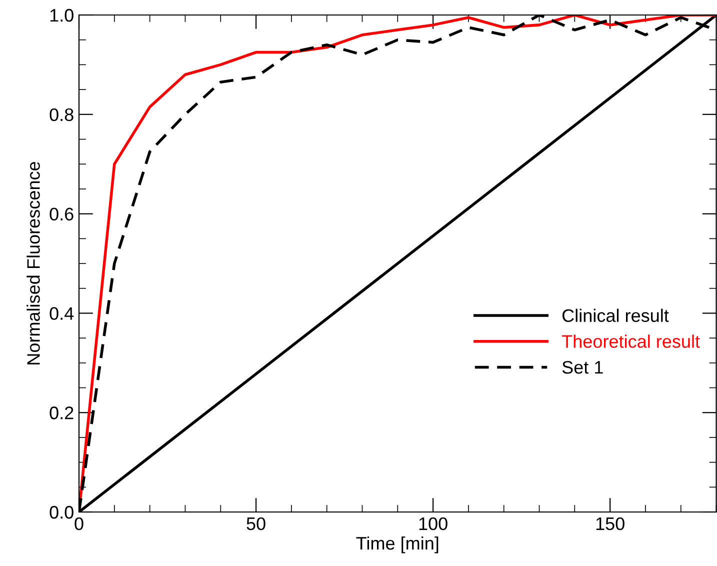 The image size is (717, 566). I want to click on x-tick-label: 150, so click(610, 523).